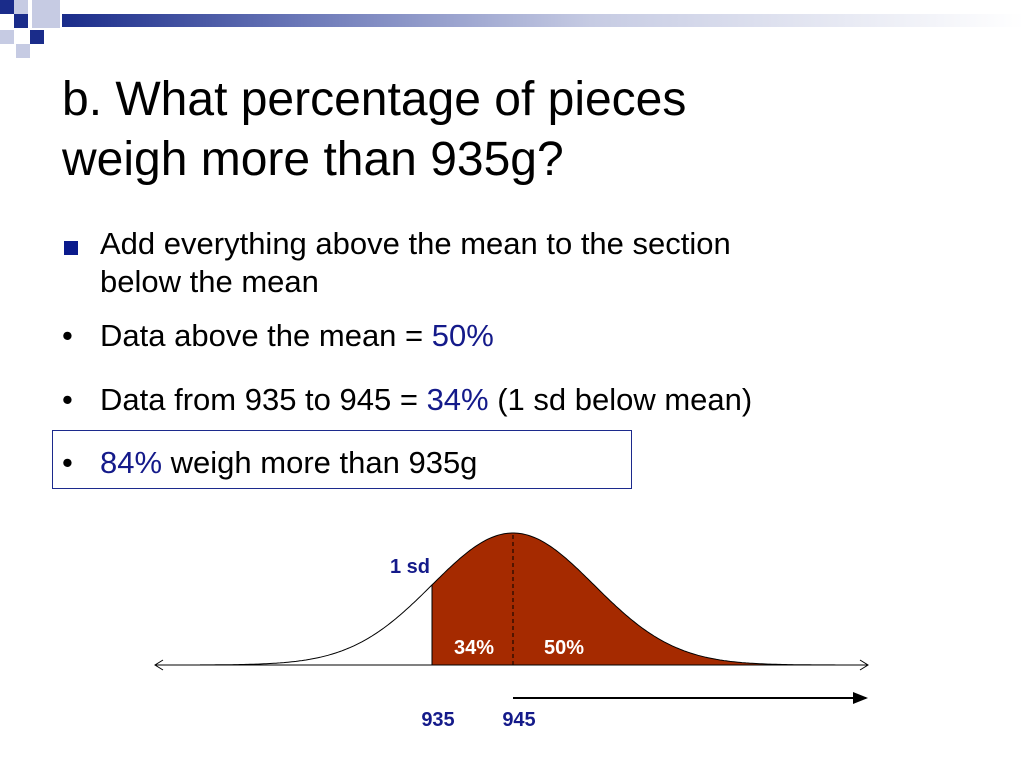 This screenshot has height=768, width=1024. I want to click on bullet-above-mean-text: Data above the mean =, so click(266, 335).